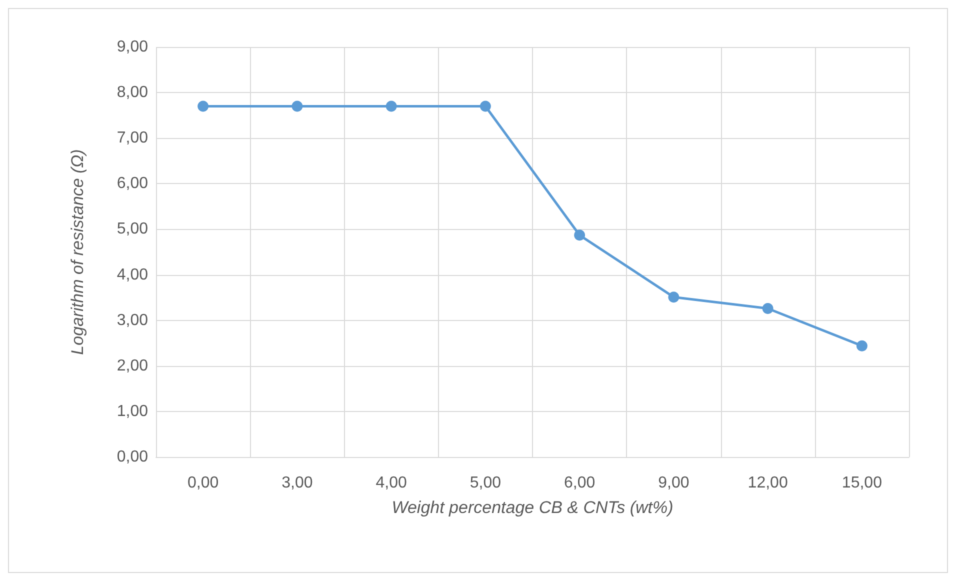  What do you see at coordinates (132, 229) in the screenshot?
I see `y-tick-label: 5,00` at bounding box center [132, 229].